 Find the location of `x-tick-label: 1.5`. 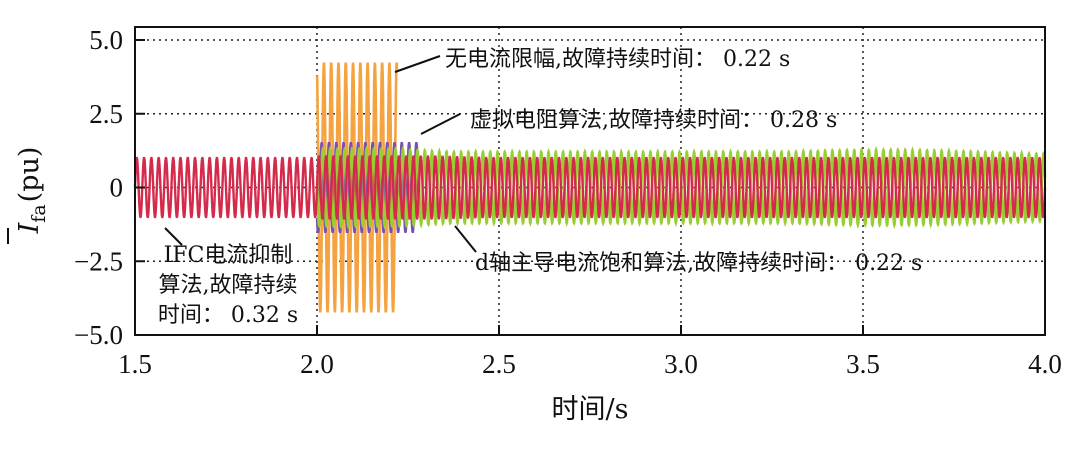

x-tick-label: 1.5 is located at coordinates (135, 364).